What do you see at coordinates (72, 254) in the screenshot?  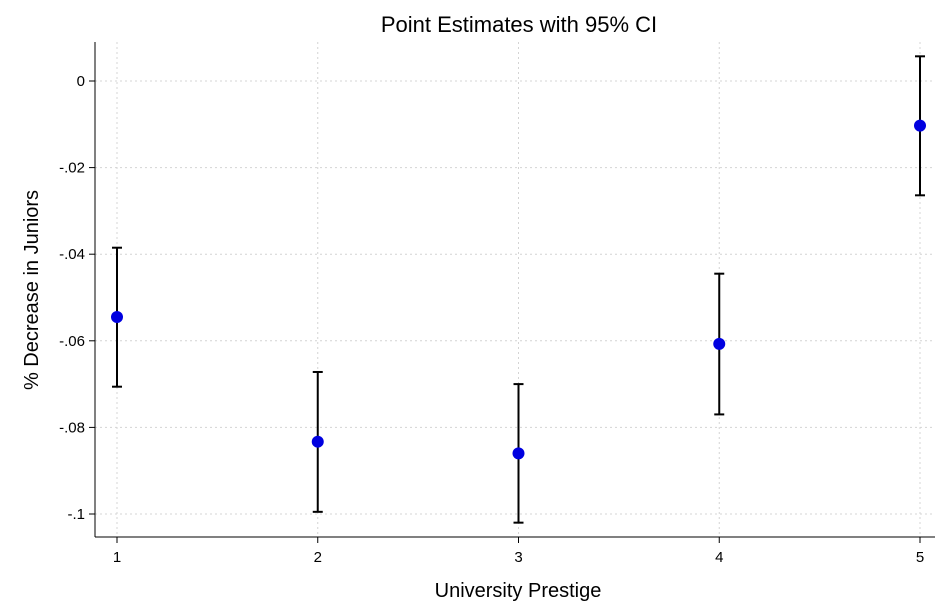 I see `y-tick-label: -.04` at bounding box center [72, 254].